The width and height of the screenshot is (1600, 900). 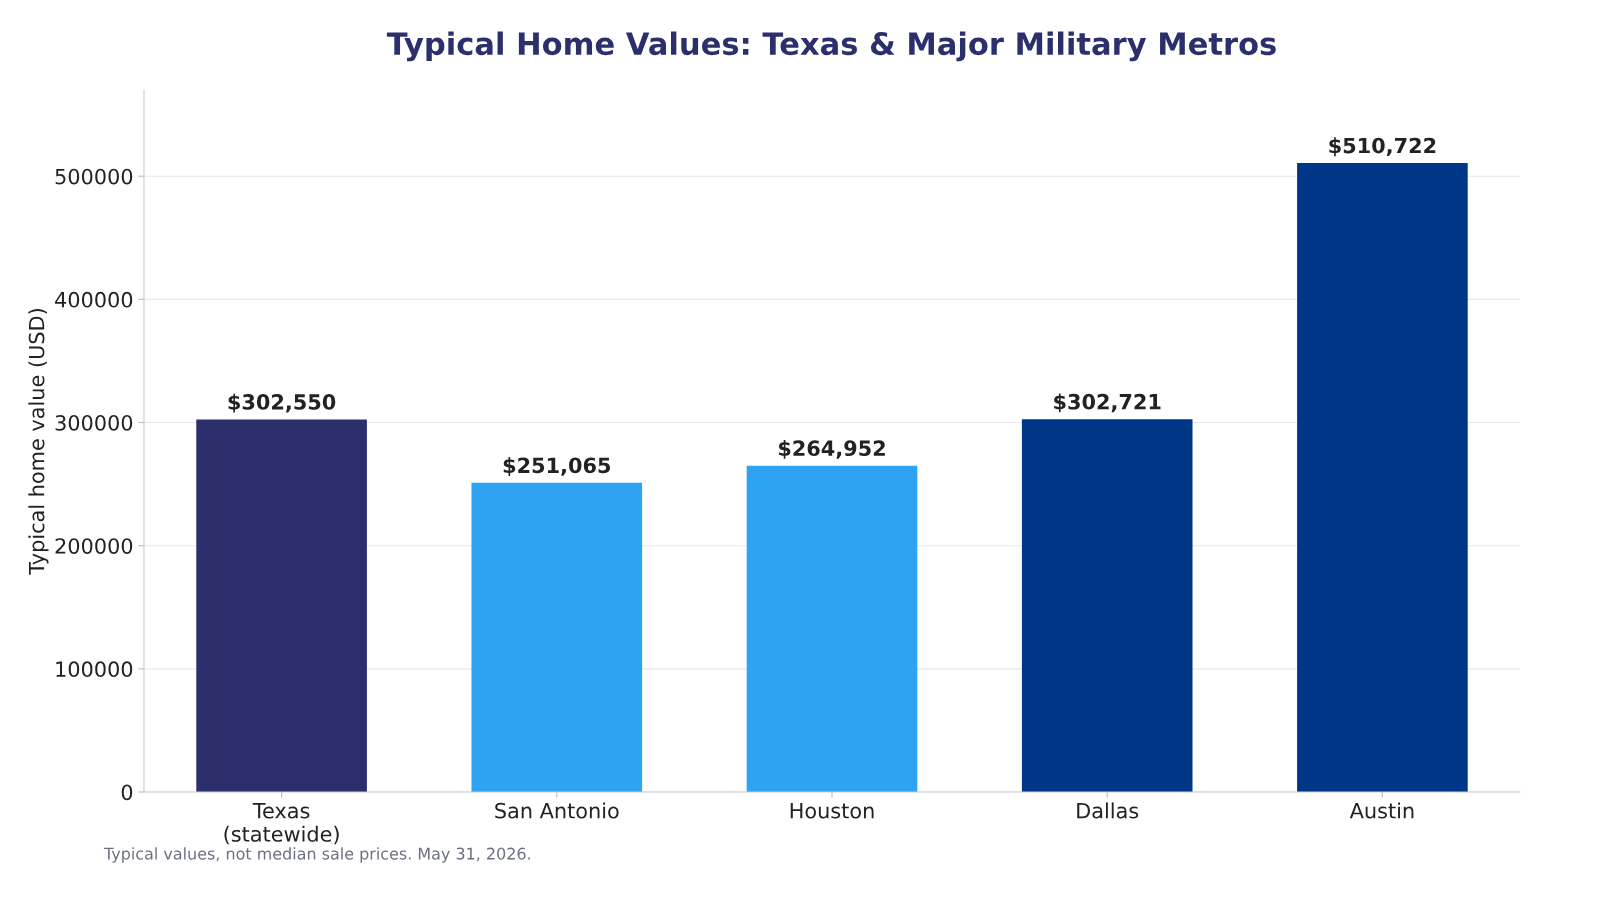 What do you see at coordinates (831, 46) in the screenshot?
I see `chart-title: Typical Home Values: Texas & Major Military Metros` at bounding box center [831, 46].